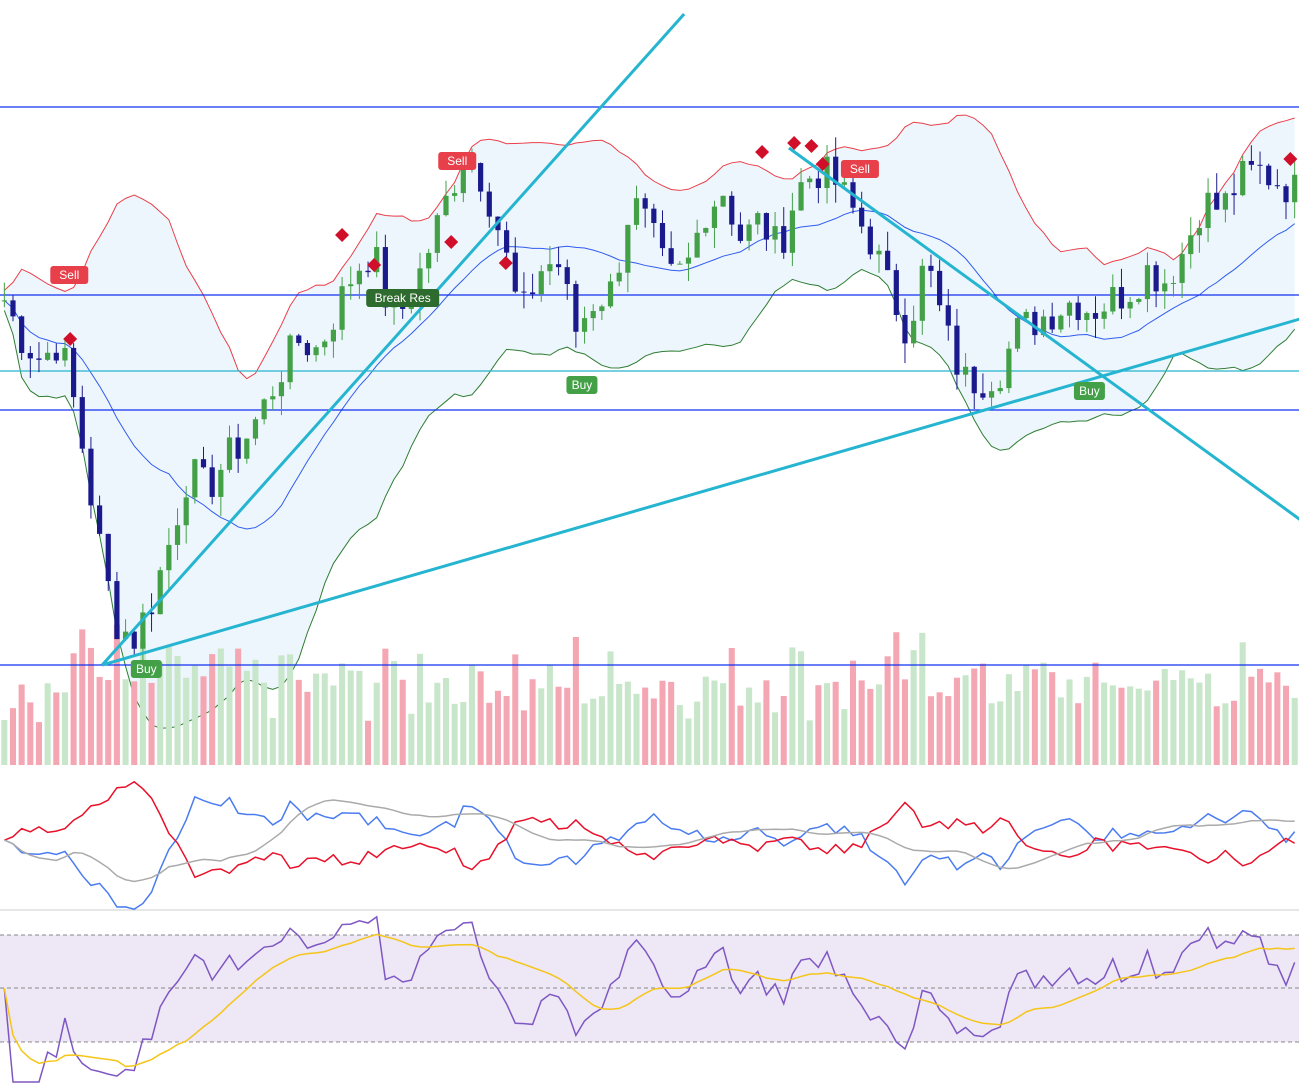  What do you see at coordinates (794, 143) in the screenshot?
I see `diamond-marker` at bounding box center [794, 143].